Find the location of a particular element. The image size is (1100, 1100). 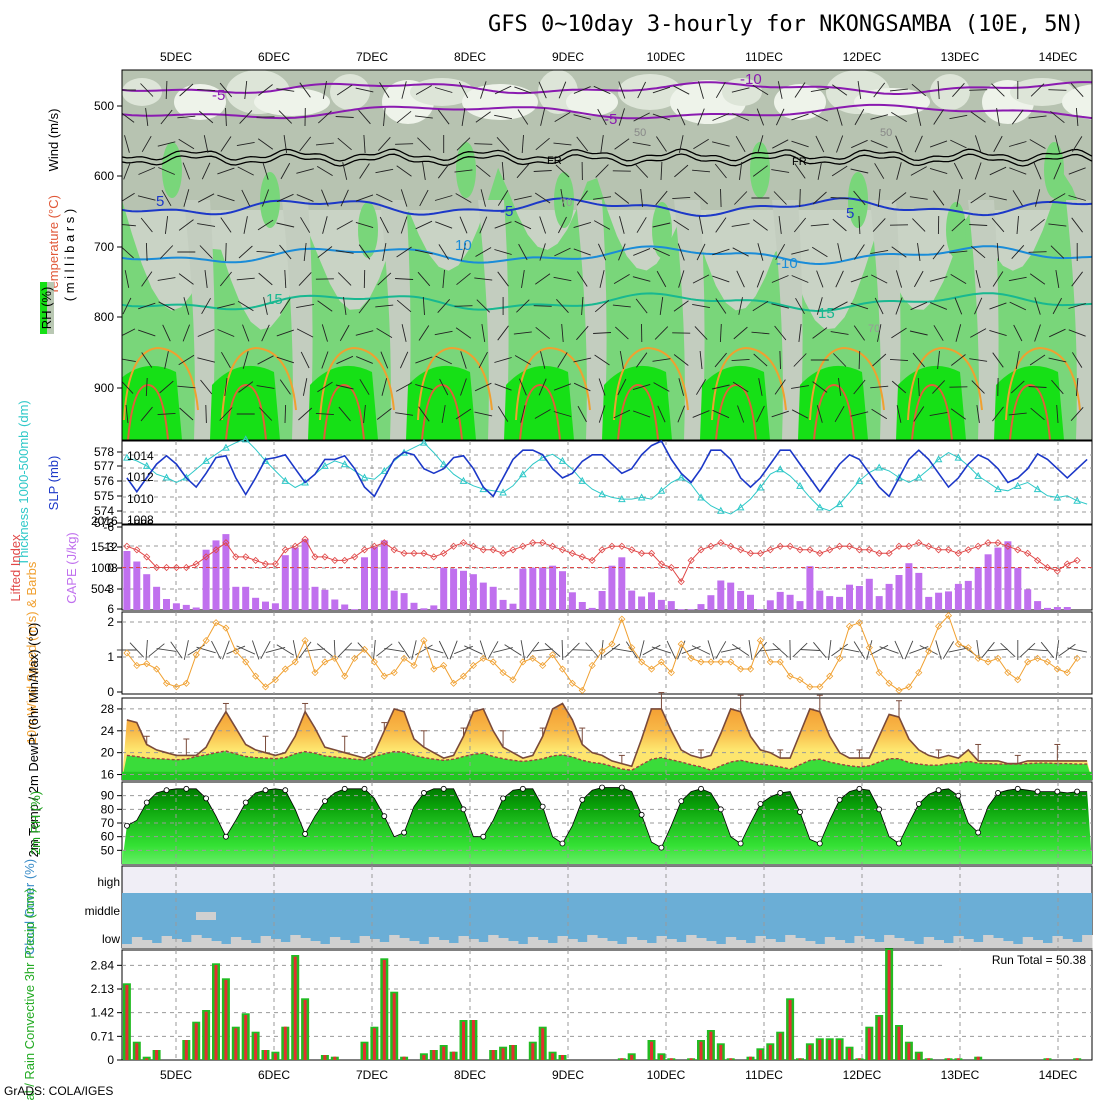

tick-label-right: 2016 is located at coordinates (104, 521).